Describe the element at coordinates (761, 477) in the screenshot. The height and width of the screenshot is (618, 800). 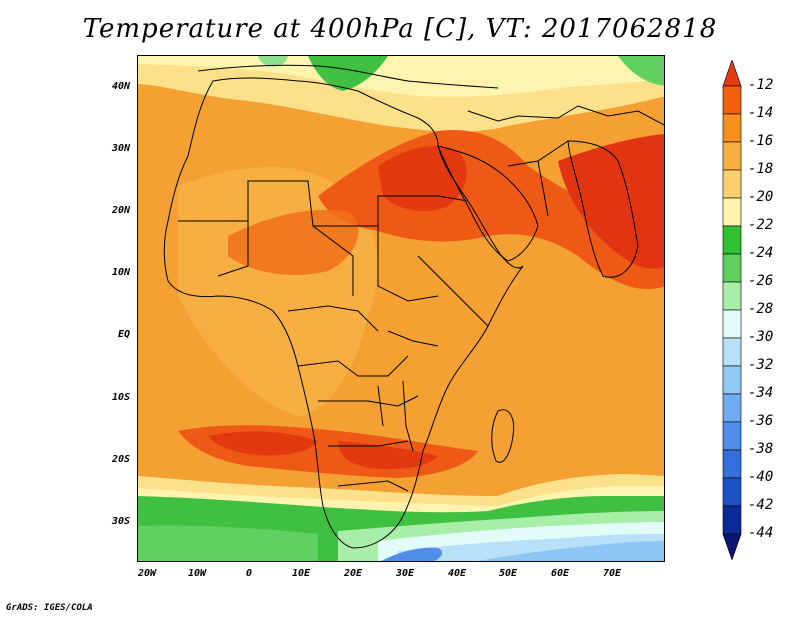
I see `colorbar-label: -40` at that location.